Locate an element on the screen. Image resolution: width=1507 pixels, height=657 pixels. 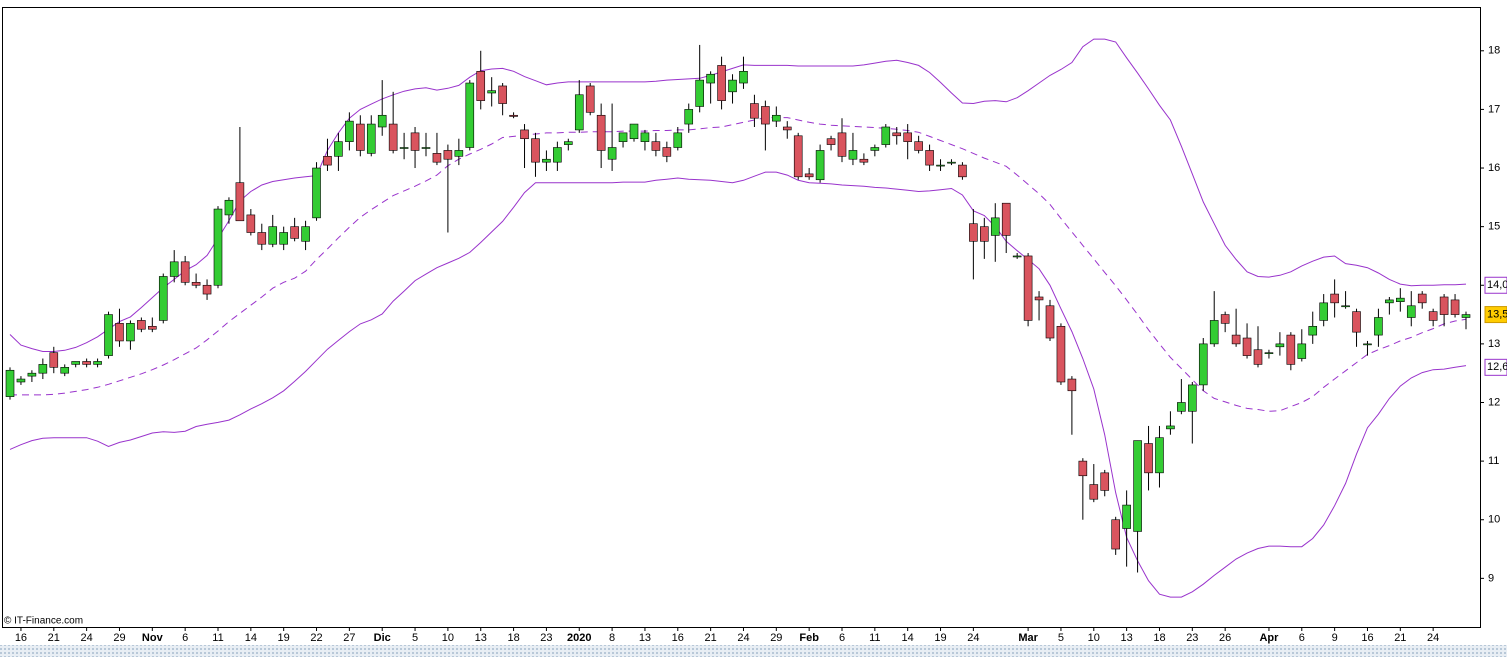
y-tick-label: 16 is located at coordinates (1494, 168).